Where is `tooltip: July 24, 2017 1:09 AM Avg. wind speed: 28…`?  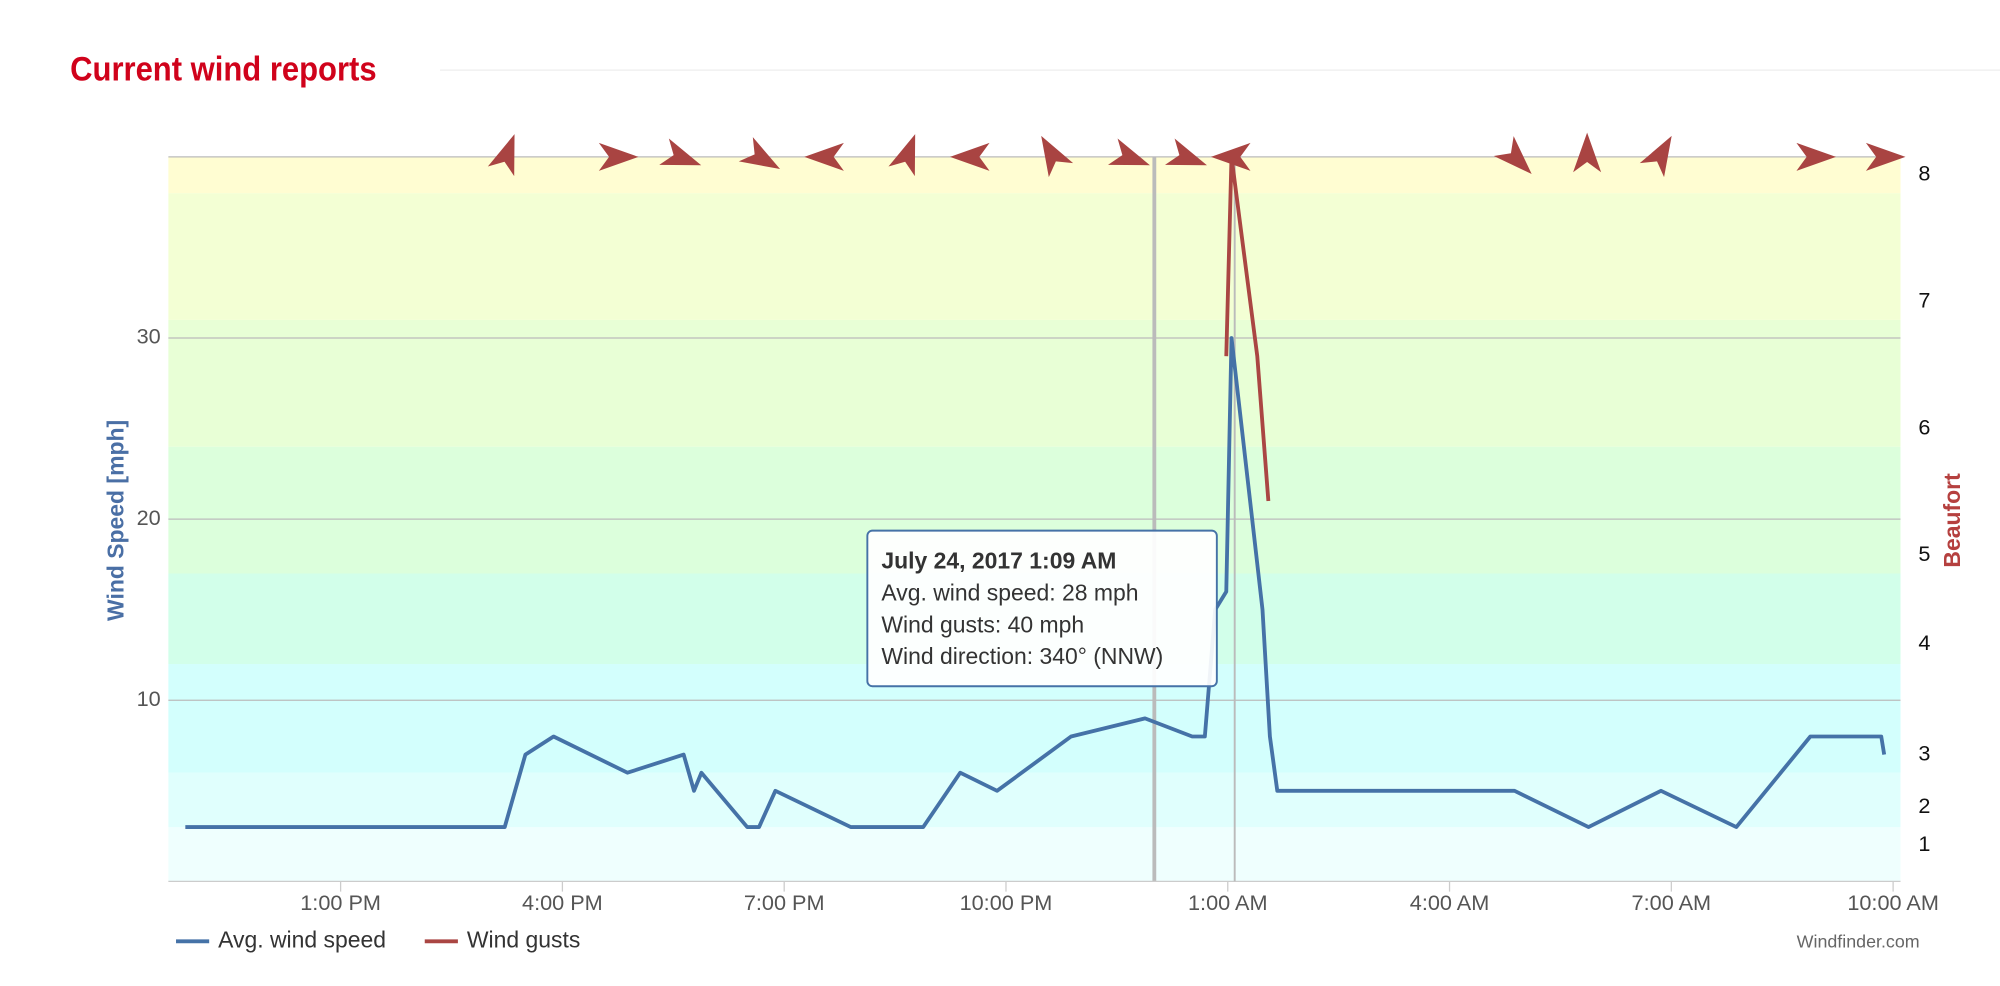 tooltip: July 24, 2017 1:09 AM Avg. wind speed: 28… is located at coordinates (1042, 608).